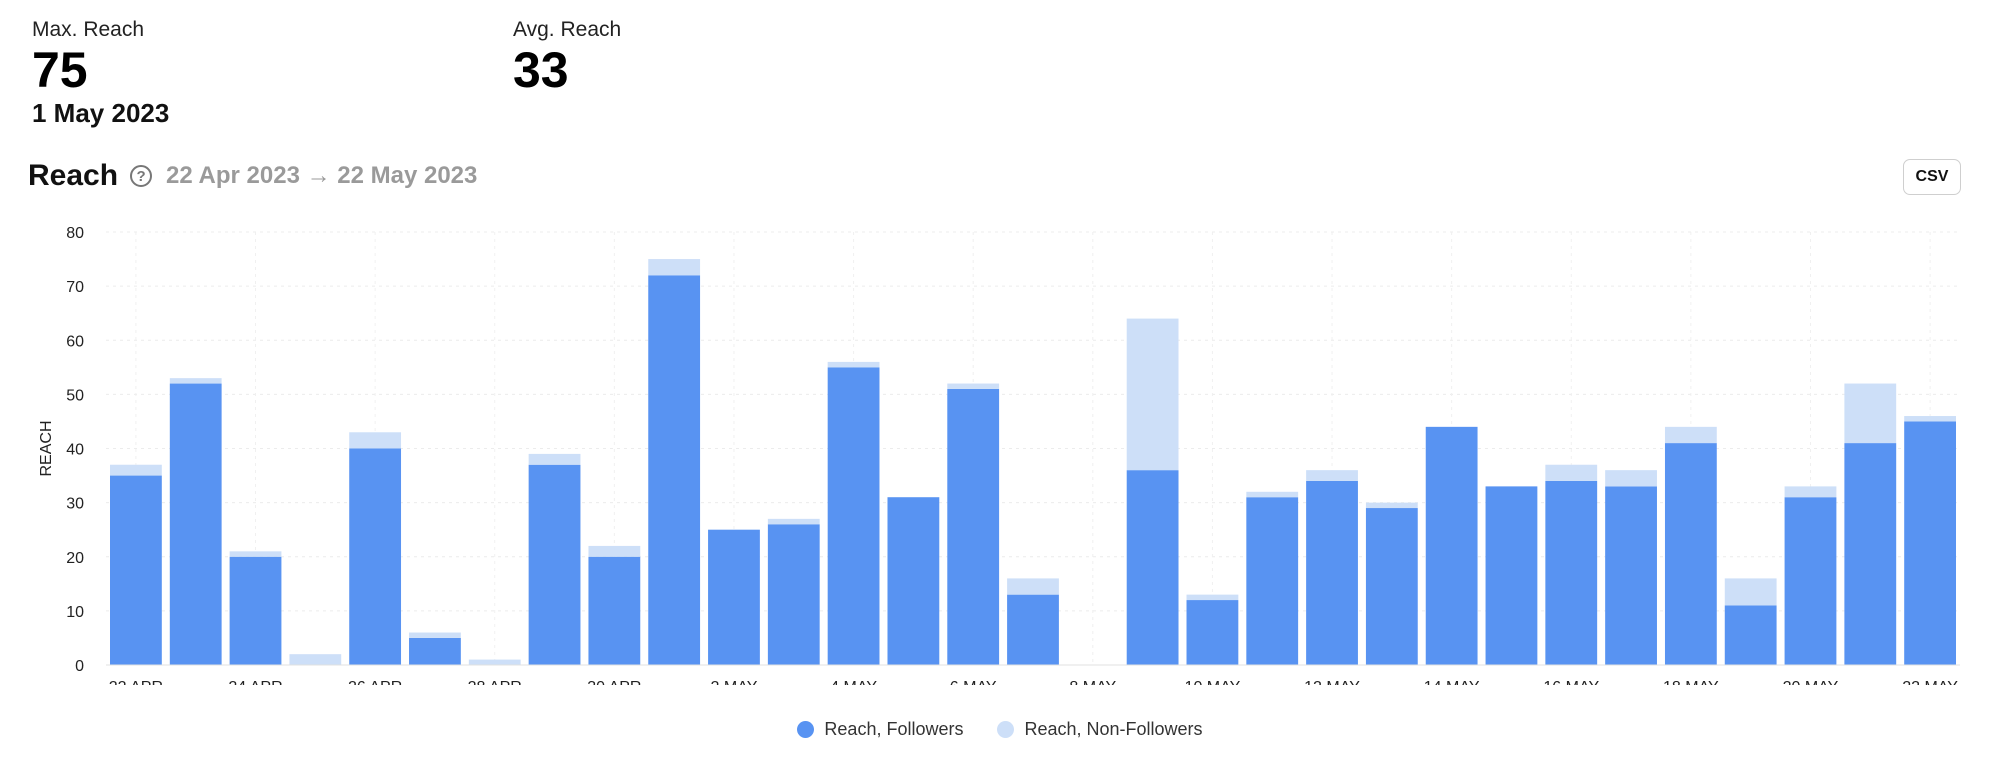 The height and width of the screenshot is (770, 2000). What do you see at coordinates (894, 729) in the screenshot?
I see `legend-label-followers: Reach, Followers` at bounding box center [894, 729].